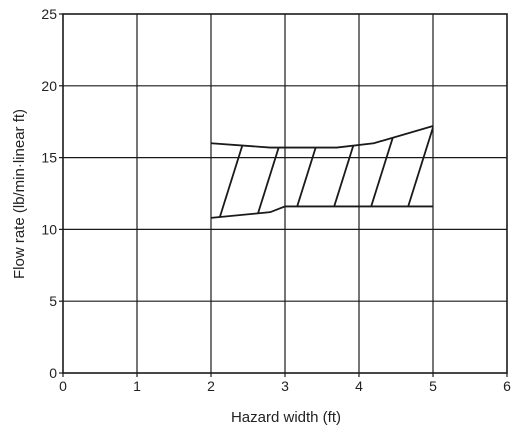  Describe the element at coordinates (137, 386) in the screenshot. I see `x-tick-label: 1` at that location.